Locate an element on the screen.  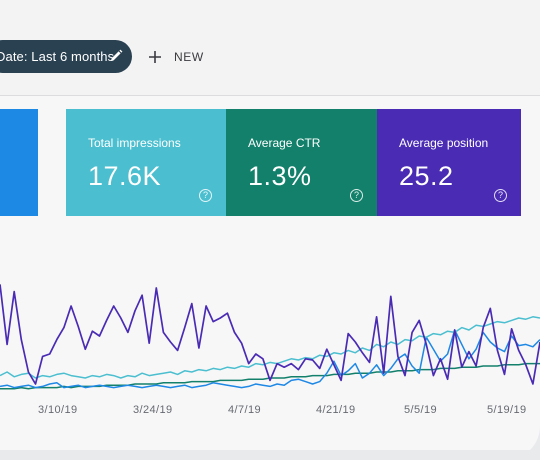
date-filter-chip: Date: Last 6 months is located at coordinates (66, 56).